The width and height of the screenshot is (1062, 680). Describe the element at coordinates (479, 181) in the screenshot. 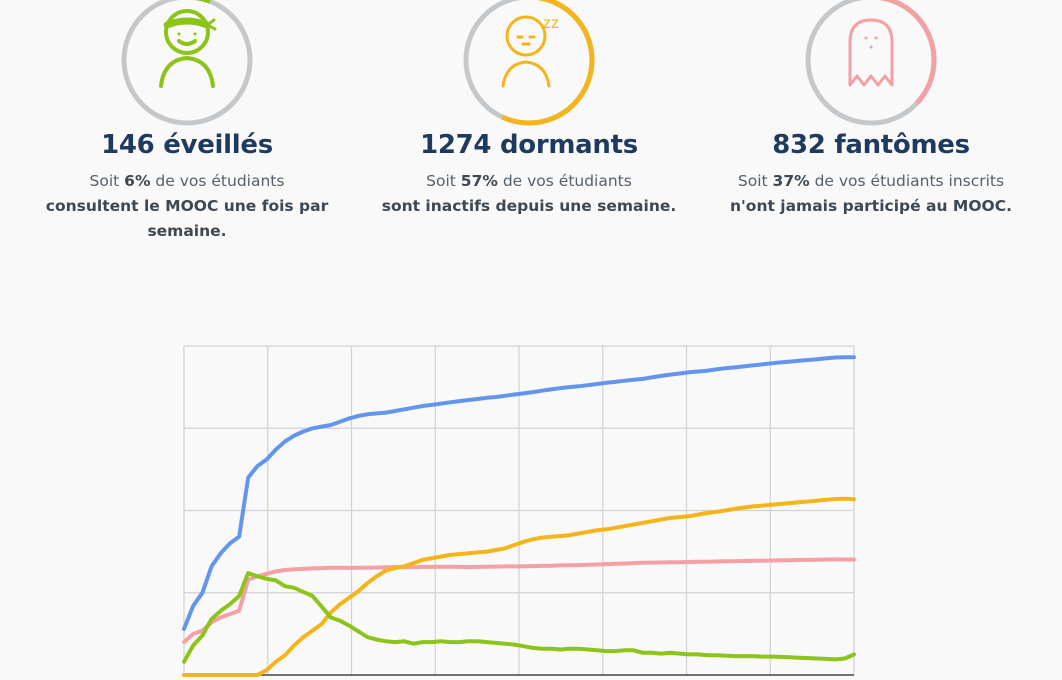

I see `dormant-percent: 57%` at that location.